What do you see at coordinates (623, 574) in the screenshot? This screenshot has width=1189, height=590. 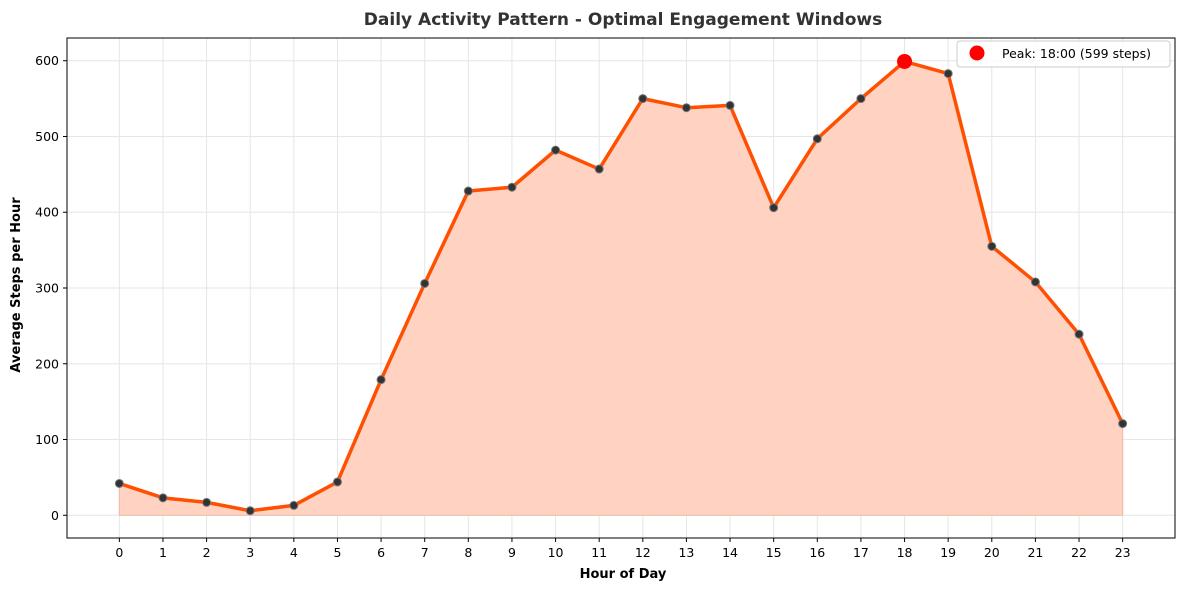 I see `x-axis-label: Hour of Day` at bounding box center [623, 574].